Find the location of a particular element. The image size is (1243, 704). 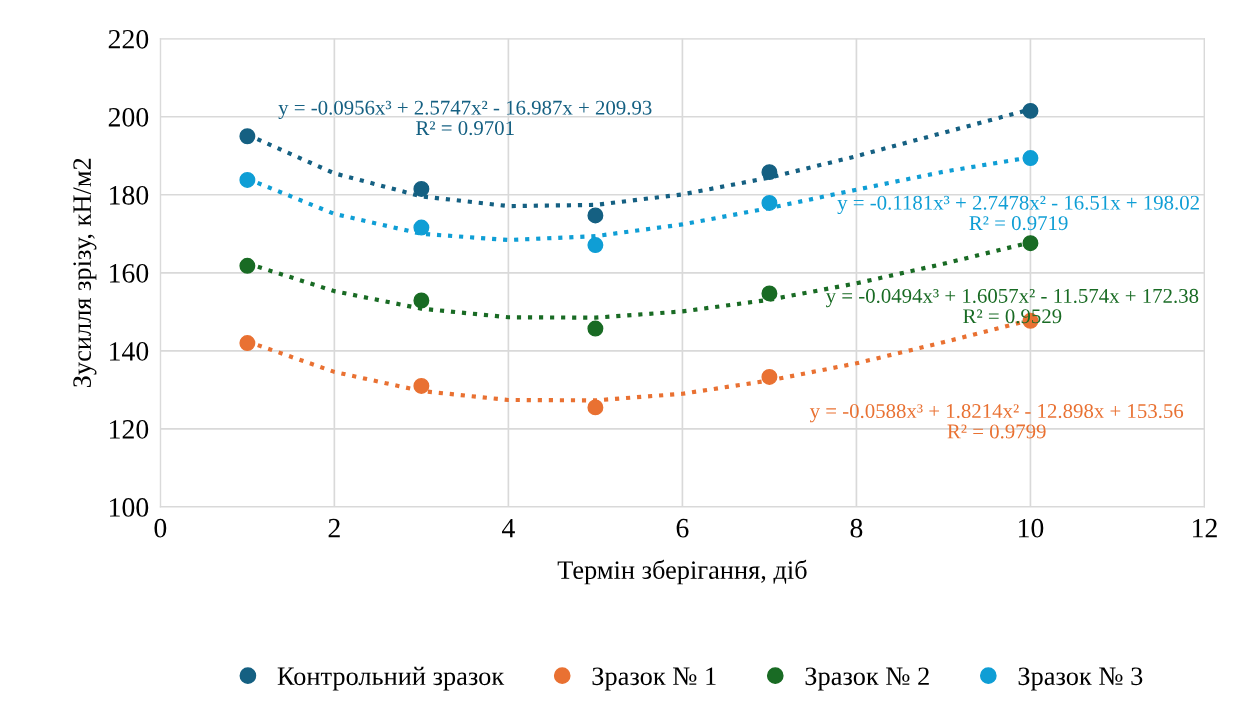

annotation: y = -0.1181x³ + 2.7478x² - 16.51x + 198.02 R² = 0.9719 is located at coordinates (1018, 213).